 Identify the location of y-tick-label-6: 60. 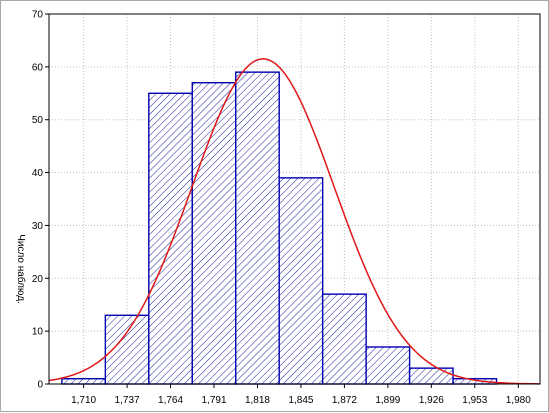
(38, 67).